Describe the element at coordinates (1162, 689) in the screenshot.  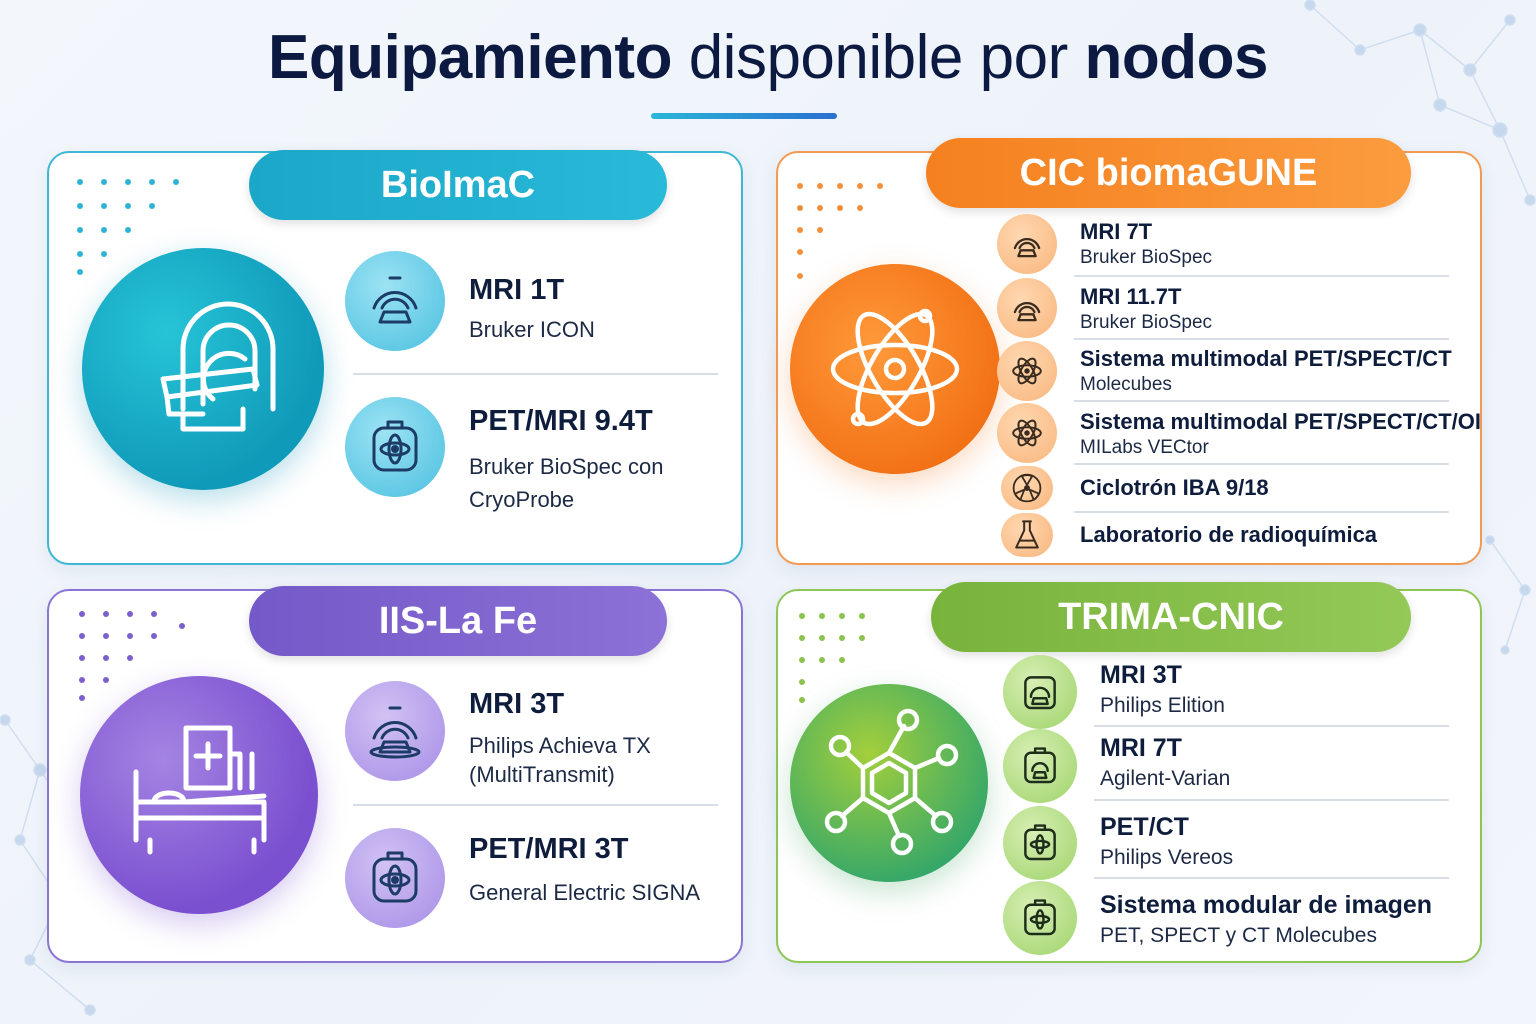
I see `equipment-item: MRI 3T Philips Elition` at that location.